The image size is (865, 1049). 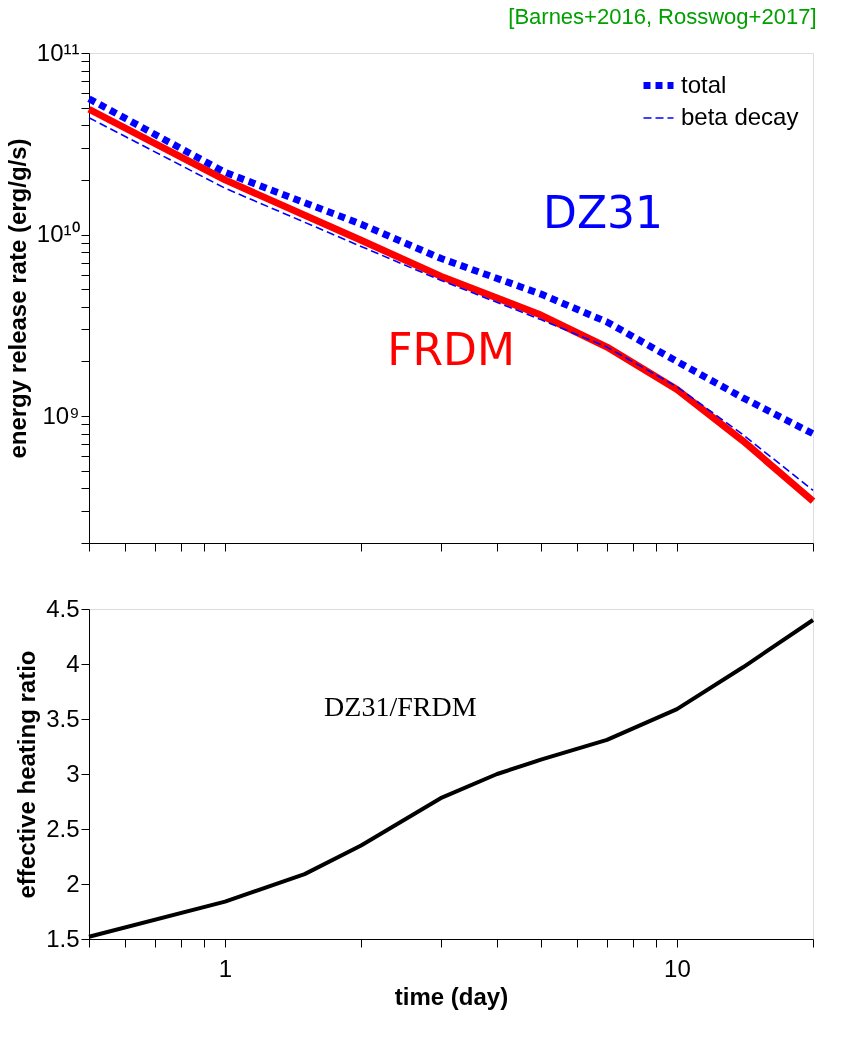 I want to click on y-axis-title: energy release rate (erg/g/s), so click(x=17, y=298).